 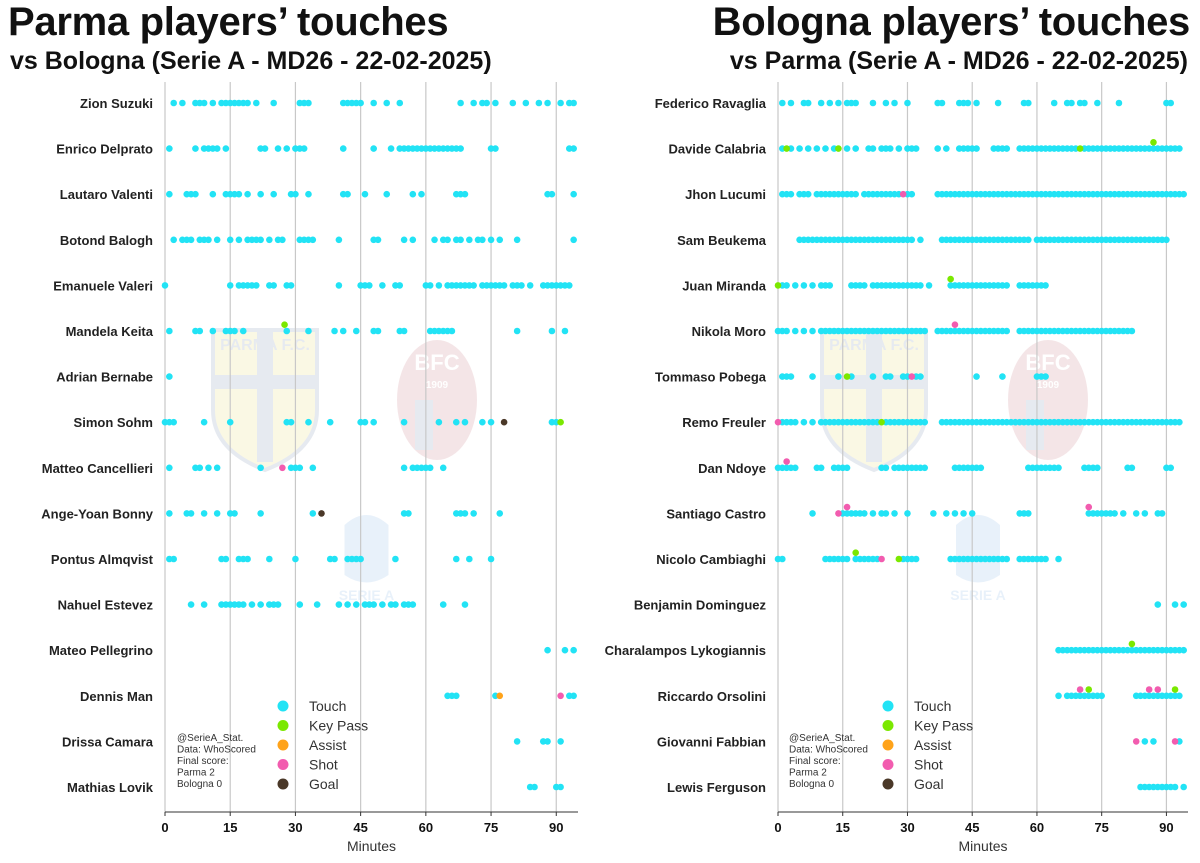 I want to click on legend-label: Touch, so click(x=327, y=706).